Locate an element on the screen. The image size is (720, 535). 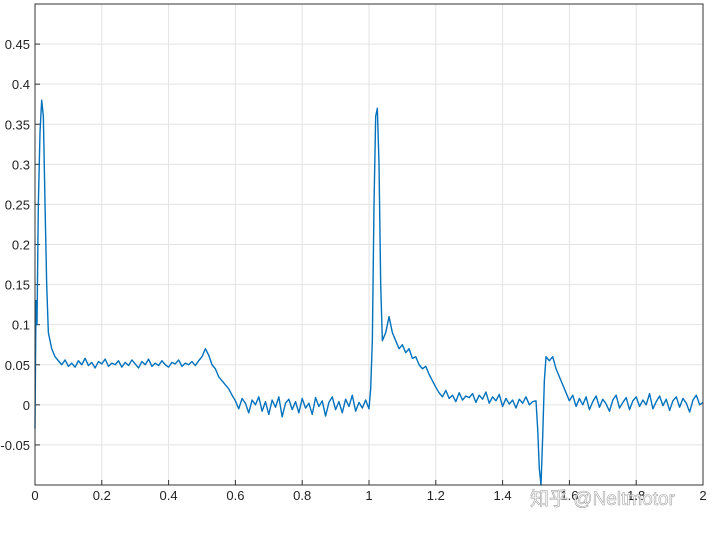
y-tick-label: 0.3 is located at coordinates (21, 164).